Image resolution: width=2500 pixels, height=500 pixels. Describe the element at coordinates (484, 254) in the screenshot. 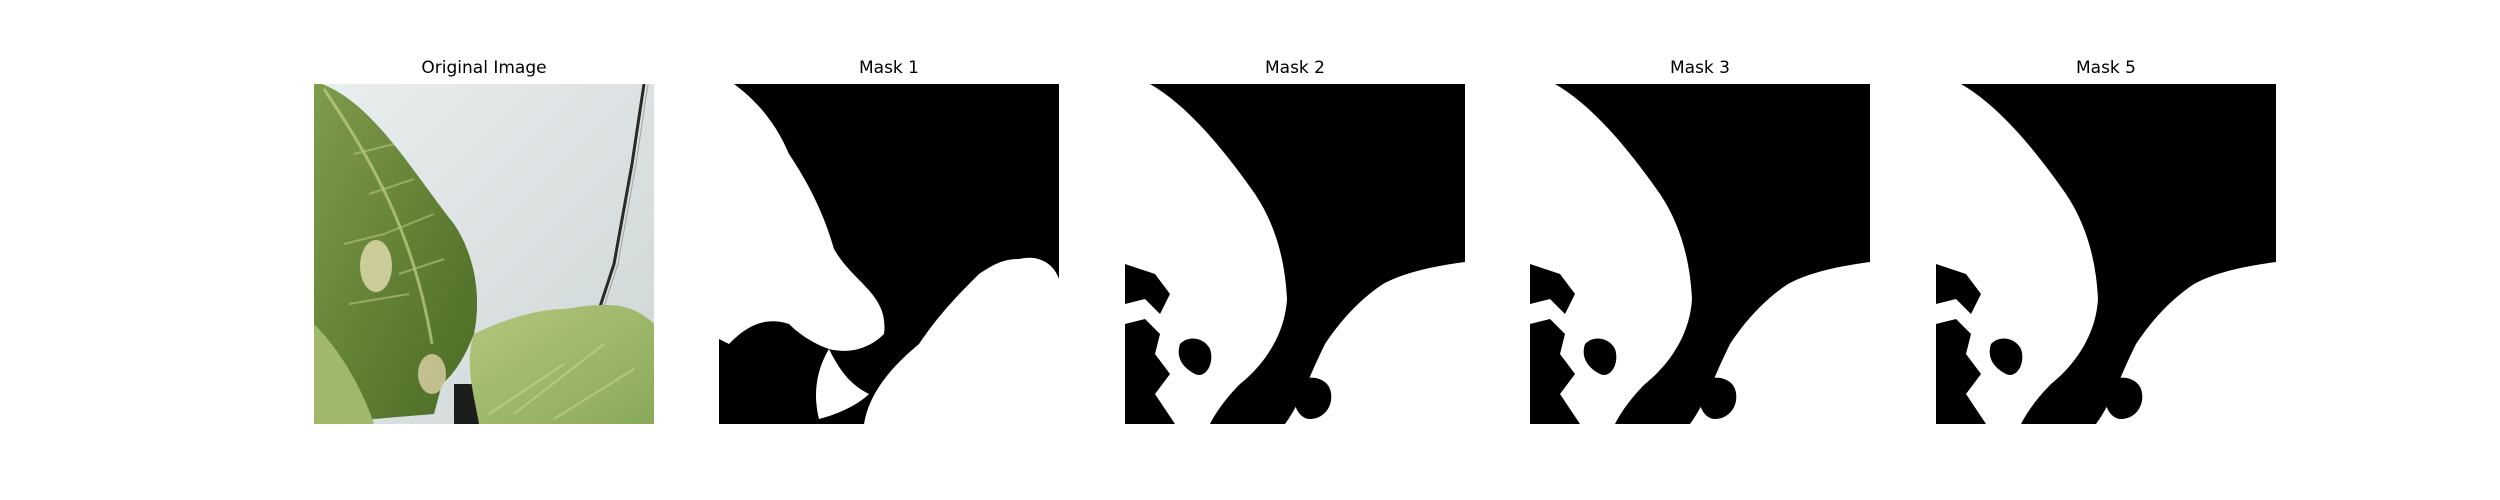

I see `original-leaf-photo` at that location.